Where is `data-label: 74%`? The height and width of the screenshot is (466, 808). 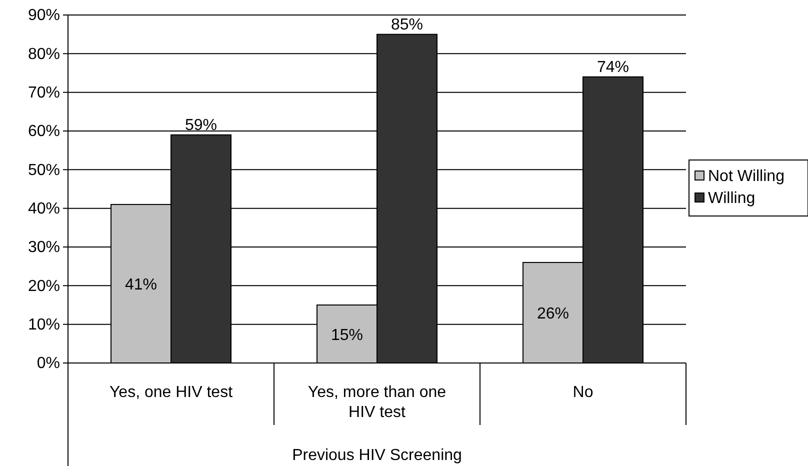
data-label: 74% is located at coordinates (613, 67).